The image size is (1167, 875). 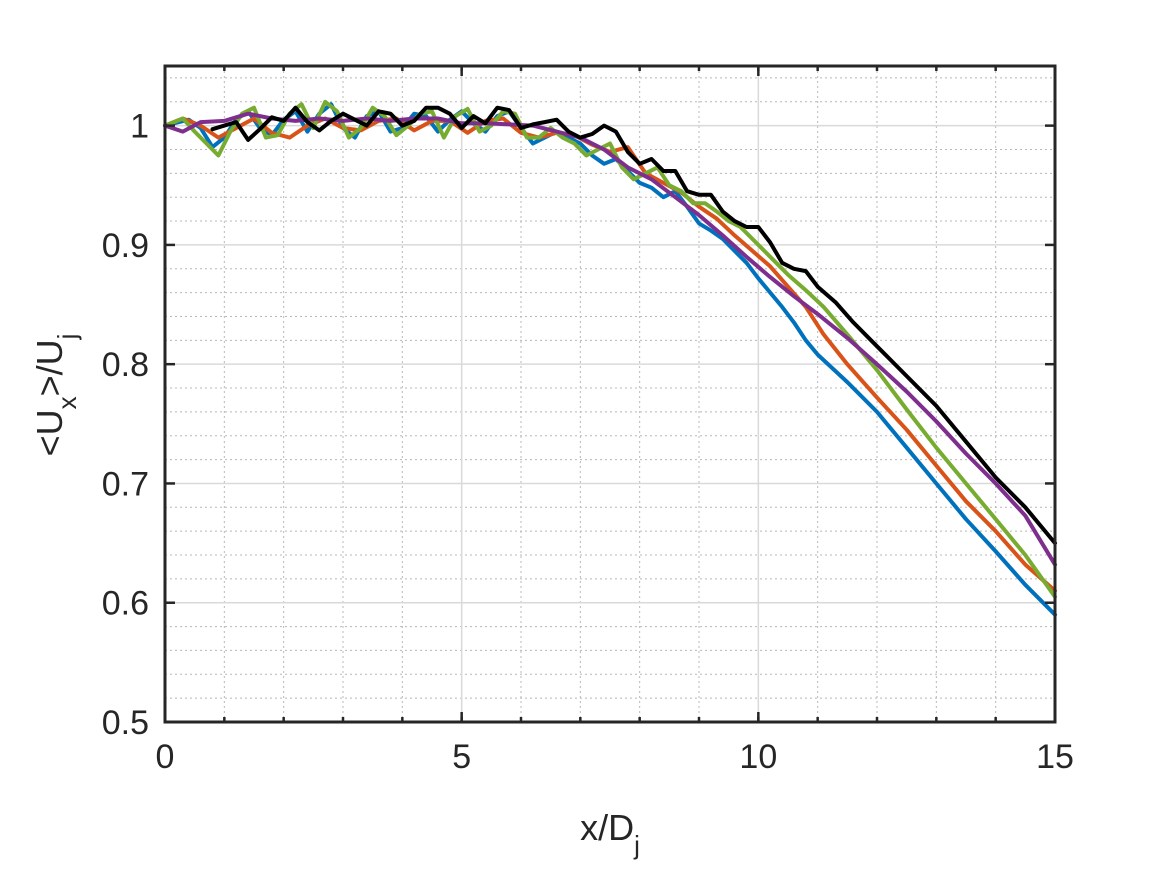 What do you see at coordinates (461, 757) in the screenshot?
I see `x-tick-label: 5` at bounding box center [461, 757].